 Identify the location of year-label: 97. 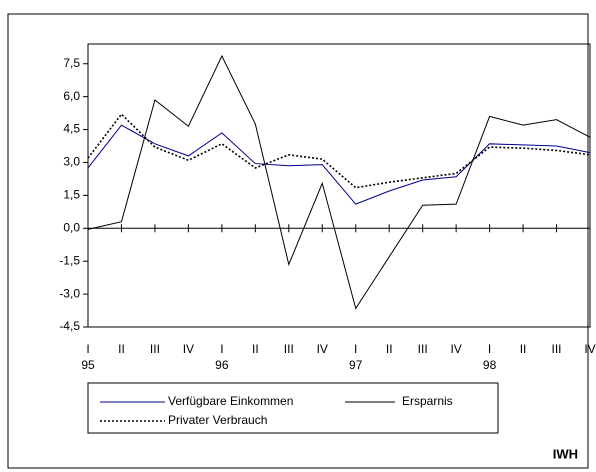
(356, 365).